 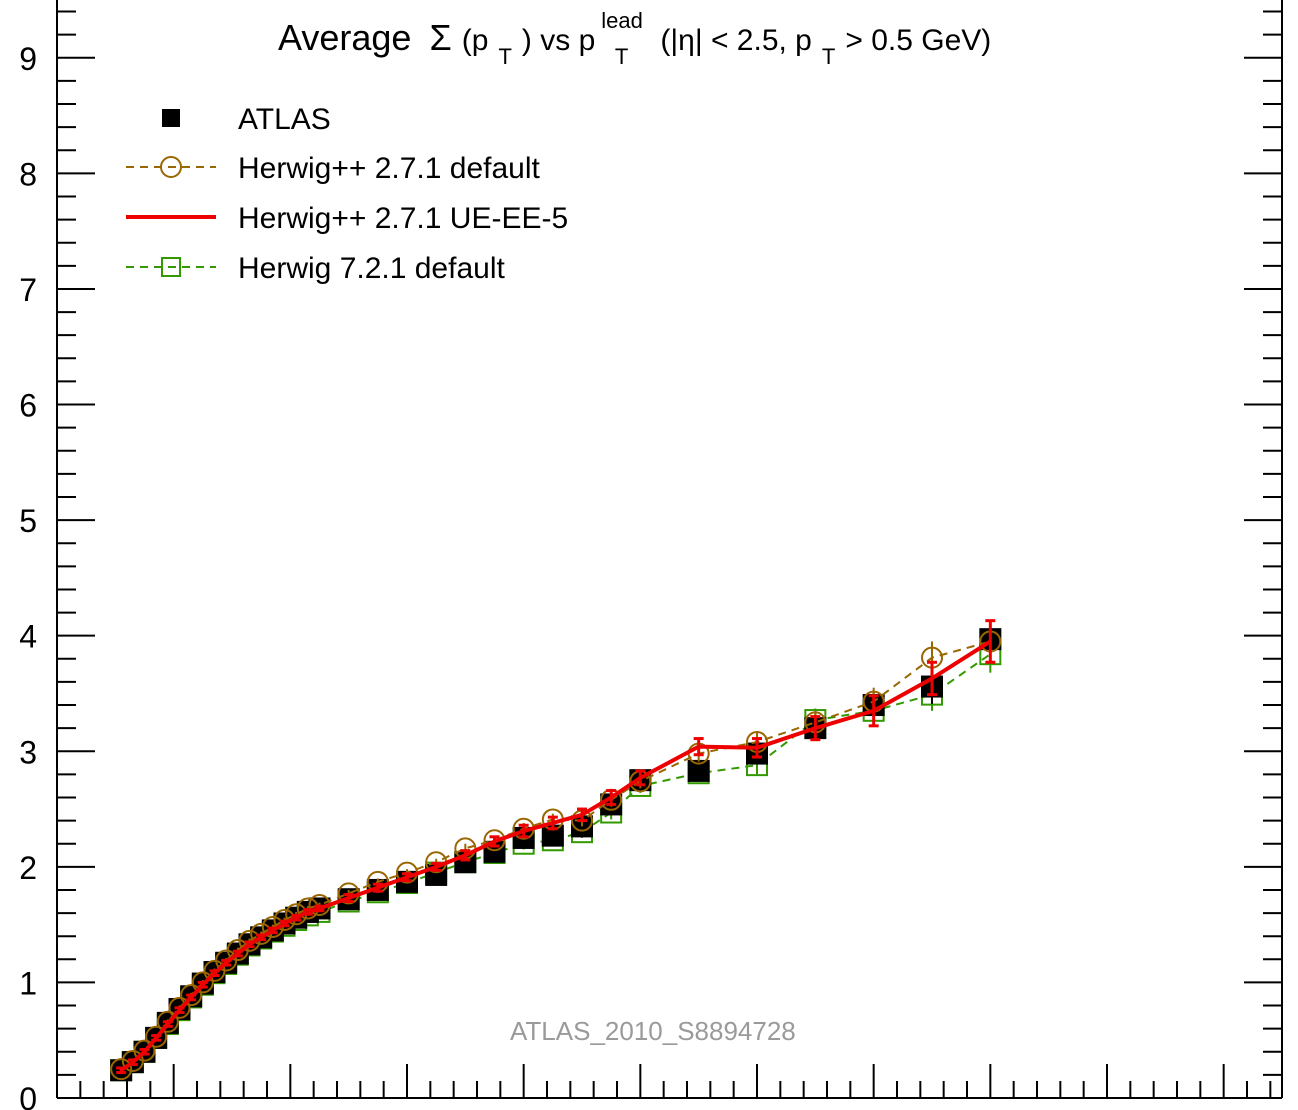 What do you see at coordinates (28, 575) in the screenshot?
I see `y-tick-labels: 0 1 2 3 4 5 6 7 8 9` at bounding box center [28, 575].